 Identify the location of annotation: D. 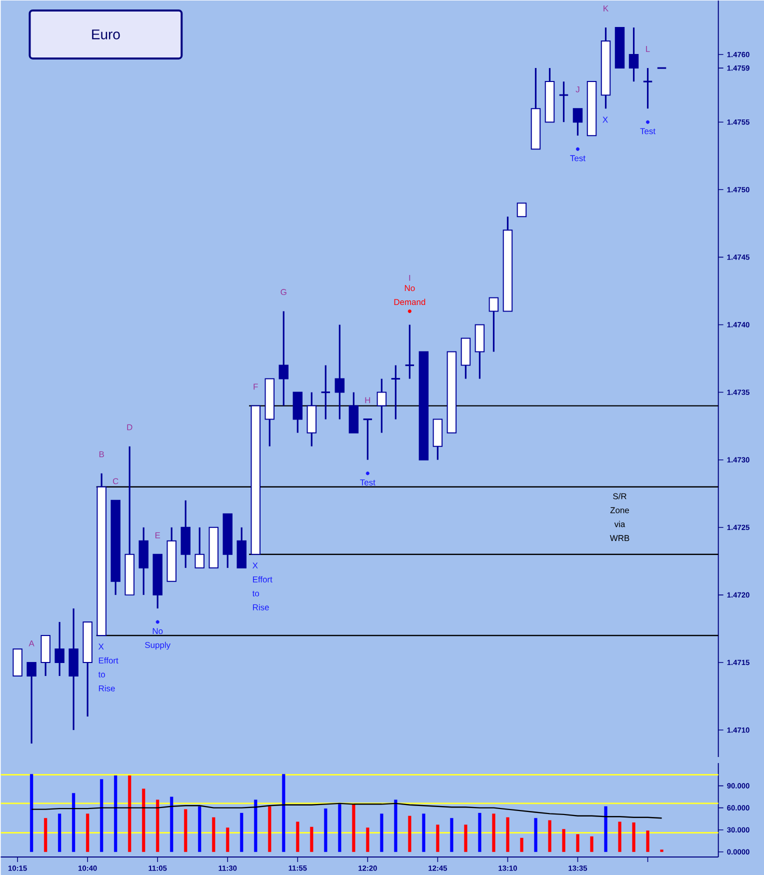
(129, 427).